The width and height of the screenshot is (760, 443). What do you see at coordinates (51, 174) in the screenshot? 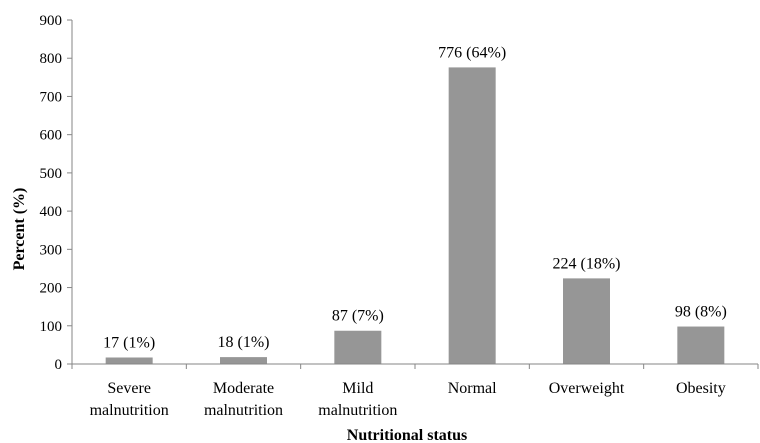
I see `y-tick-label: 500` at bounding box center [51, 174].